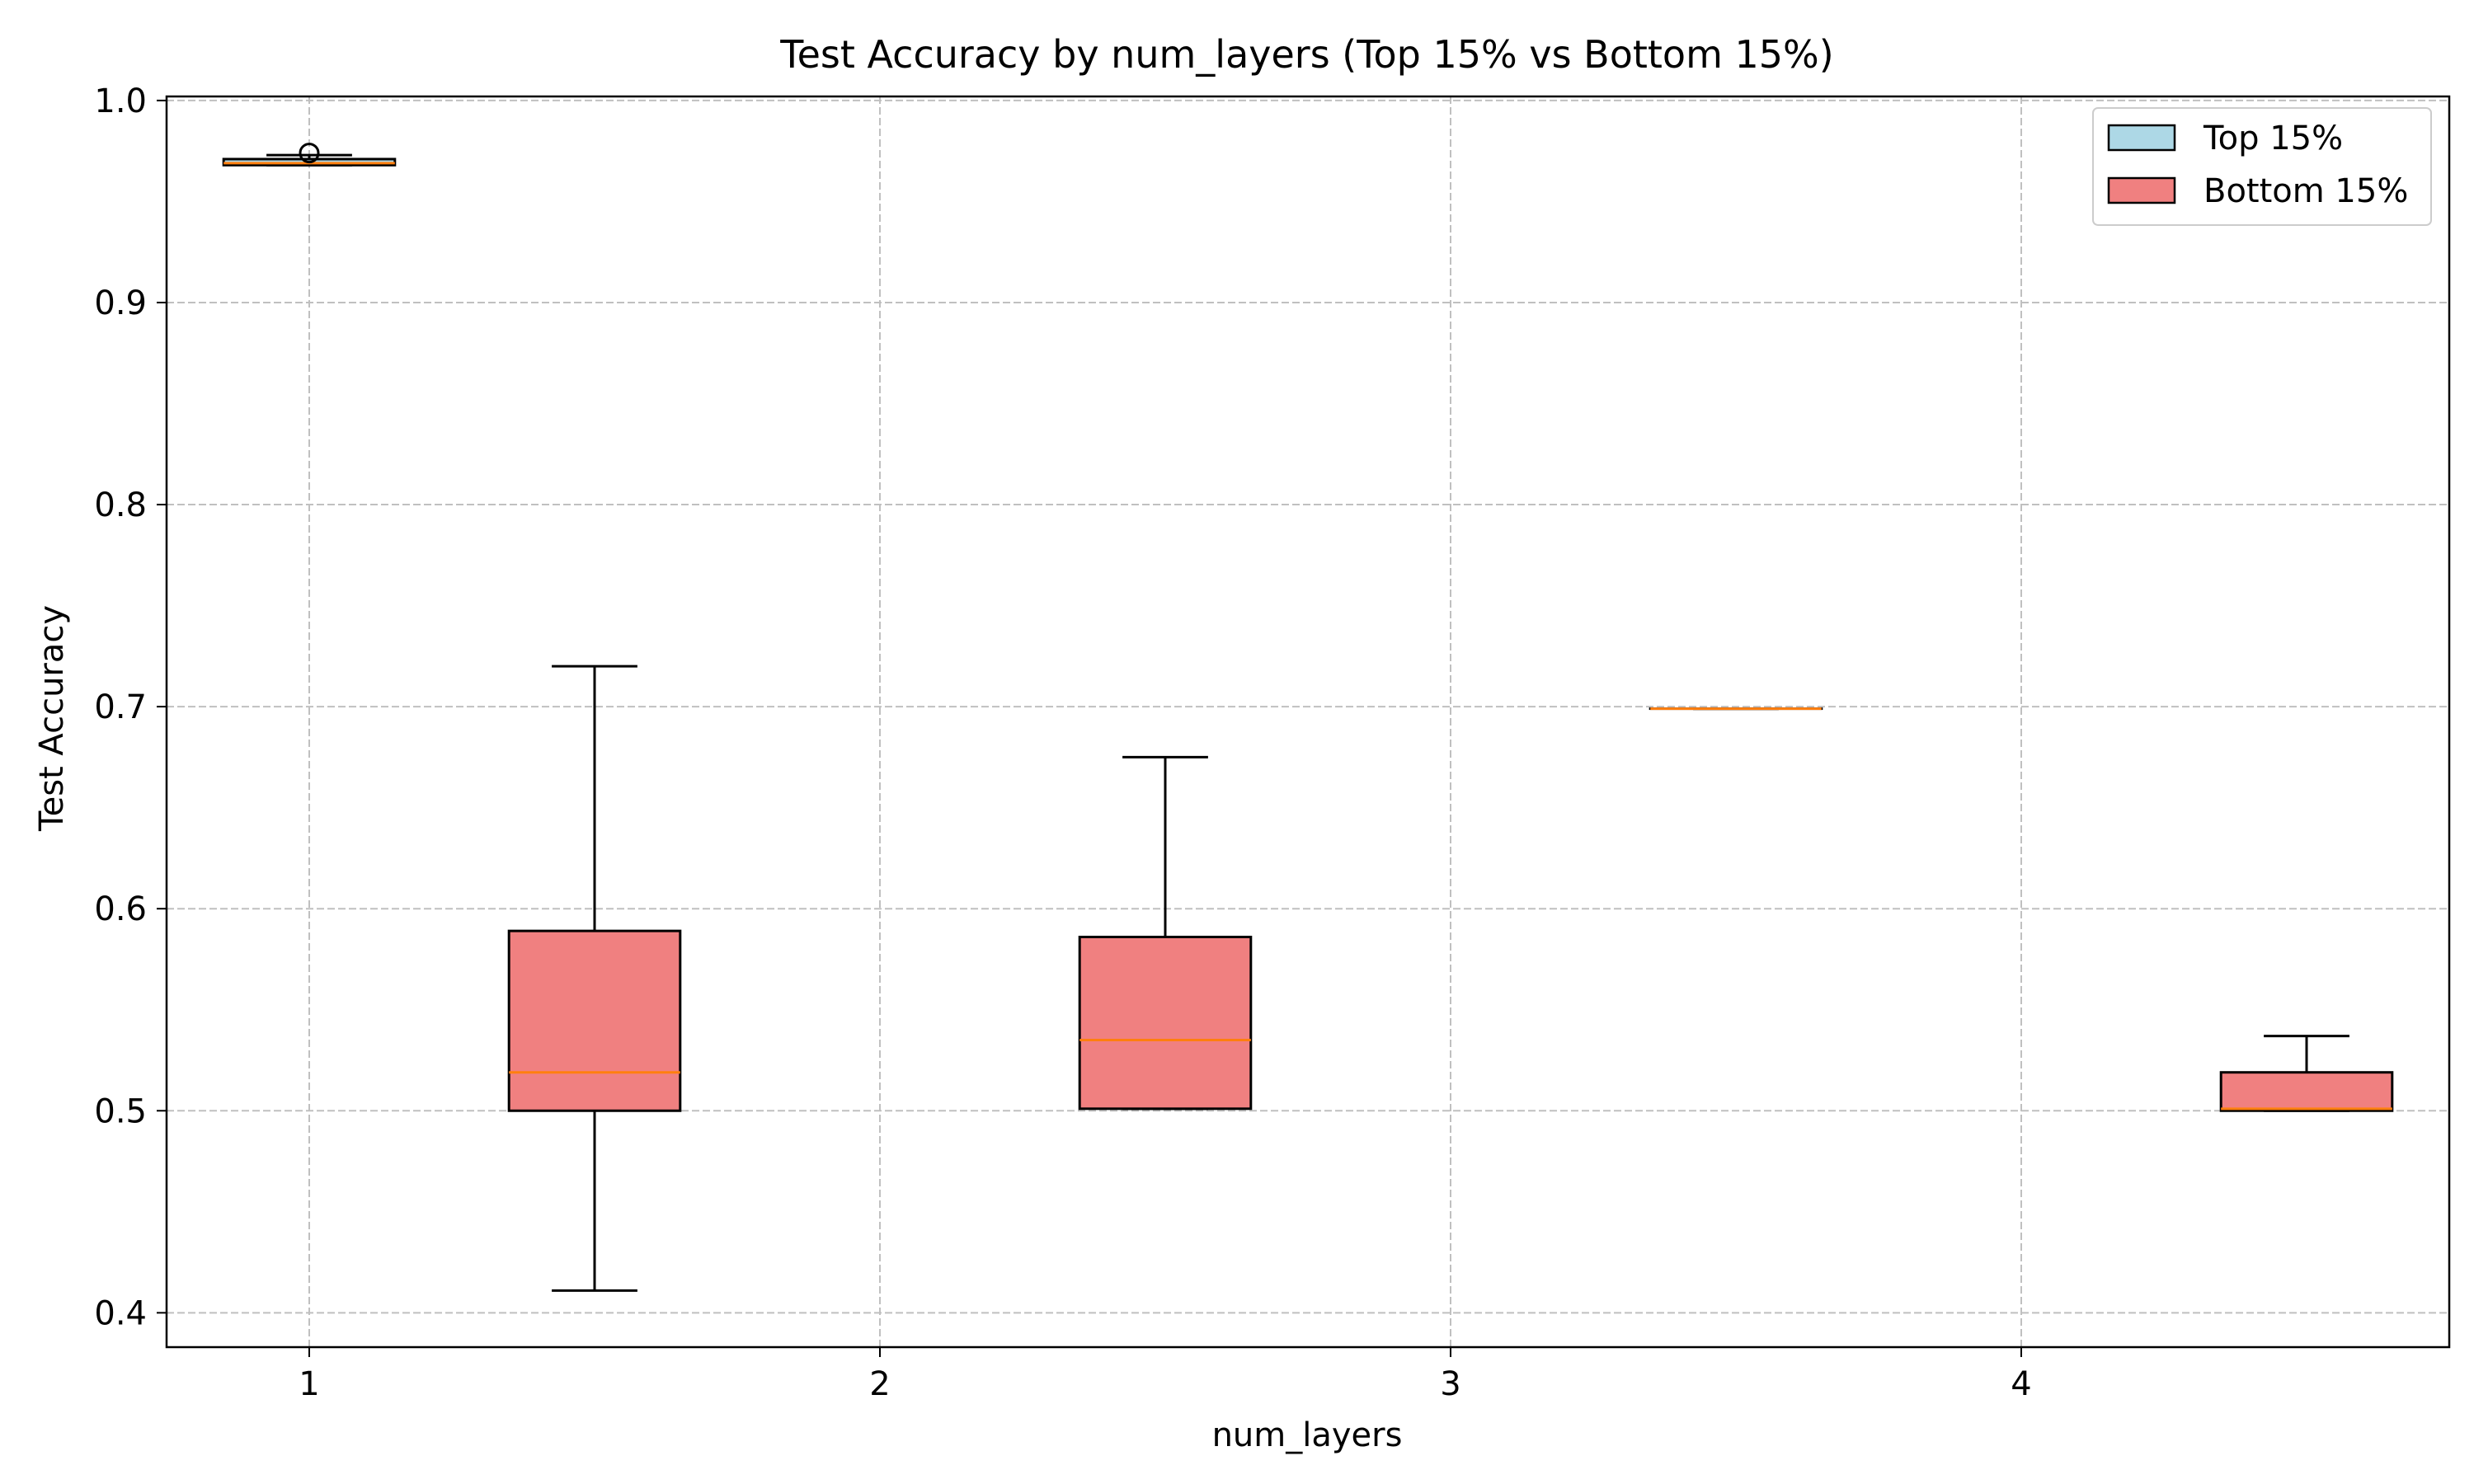  What do you see at coordinates (1450, 1384) in the screenshot?
I see `x-tick-label: 3` at bounding box center [1450, 1384].